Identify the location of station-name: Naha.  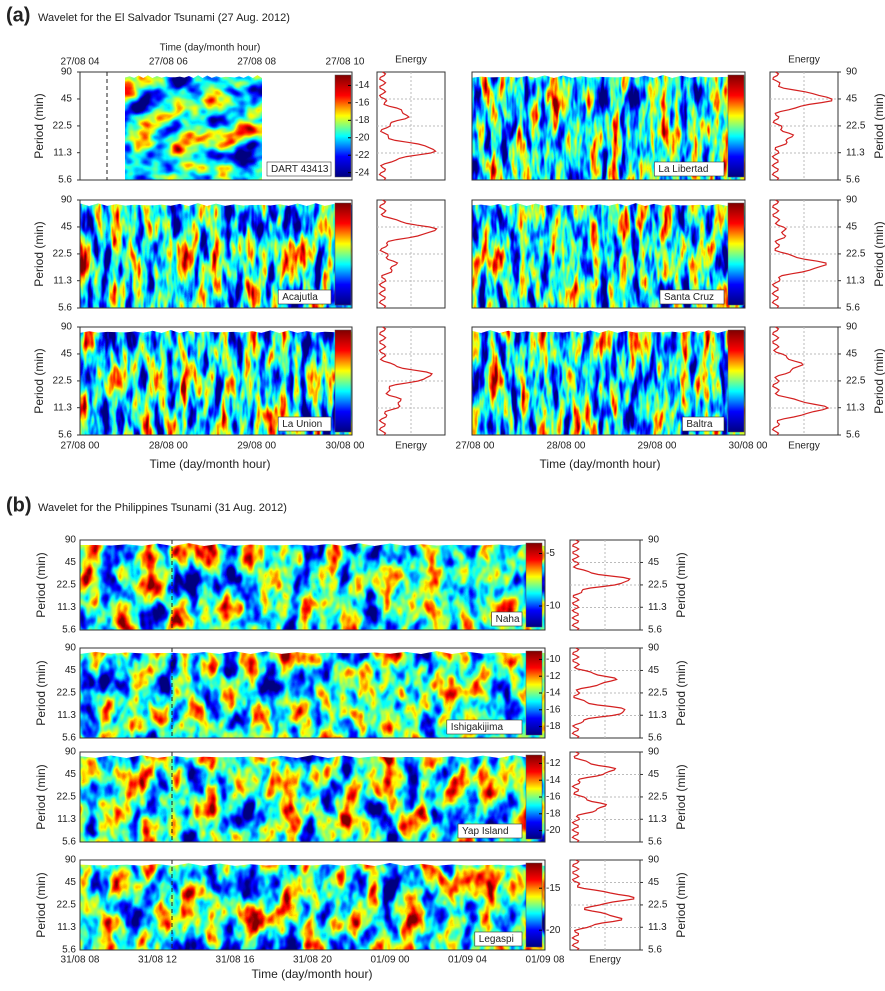
(508, 619).